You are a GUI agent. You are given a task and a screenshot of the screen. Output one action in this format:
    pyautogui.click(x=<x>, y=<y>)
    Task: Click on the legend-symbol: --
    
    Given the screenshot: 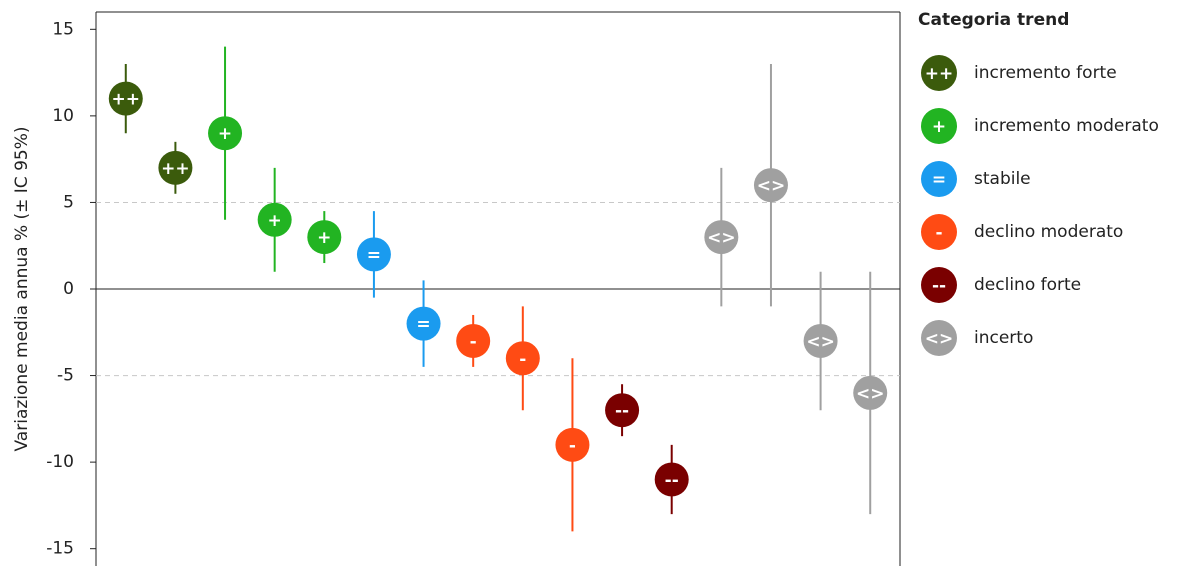 What is the action you would take?
    pyautogui.click(x=939, y=286)
    